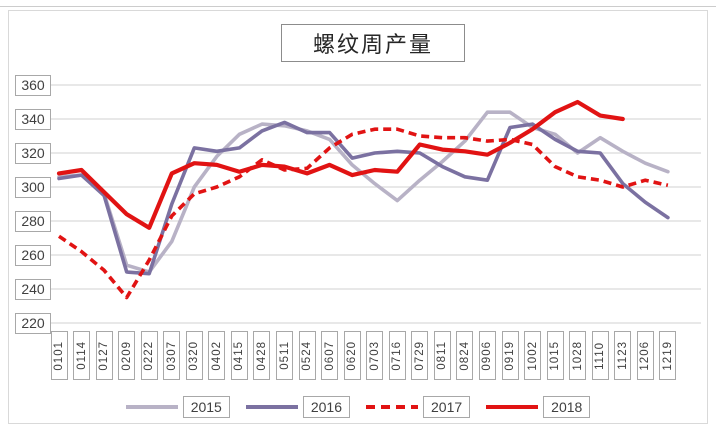  What do you see at coordinates (358, 407) in the screenshot?
I see `legend: 2015 2016 2017 2018` at bounding box center [358, 407].